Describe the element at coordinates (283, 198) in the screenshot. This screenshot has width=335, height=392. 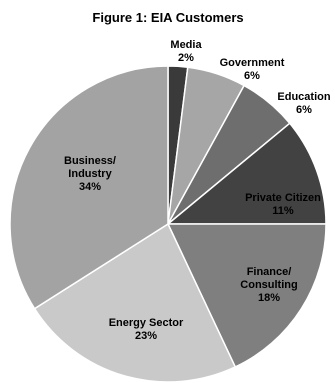
I see `slice-name-line: Private Citizen` at that location.